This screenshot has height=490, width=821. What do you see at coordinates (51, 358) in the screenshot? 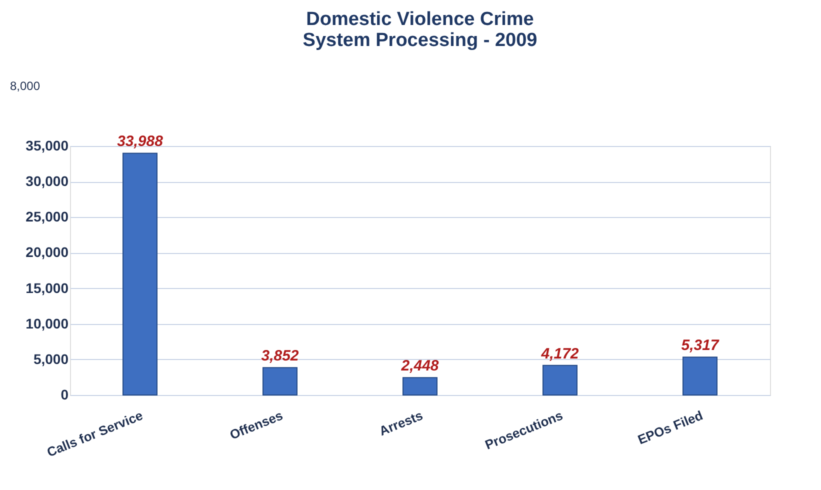
I see `y-tick-label: 5,000` at bounding box center [51, 358].